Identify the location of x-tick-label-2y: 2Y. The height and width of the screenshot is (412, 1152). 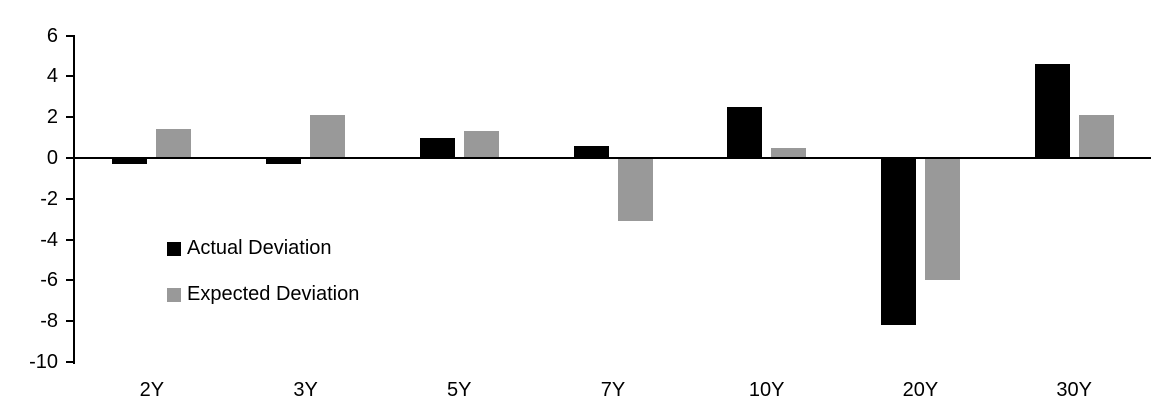
(152, 390).